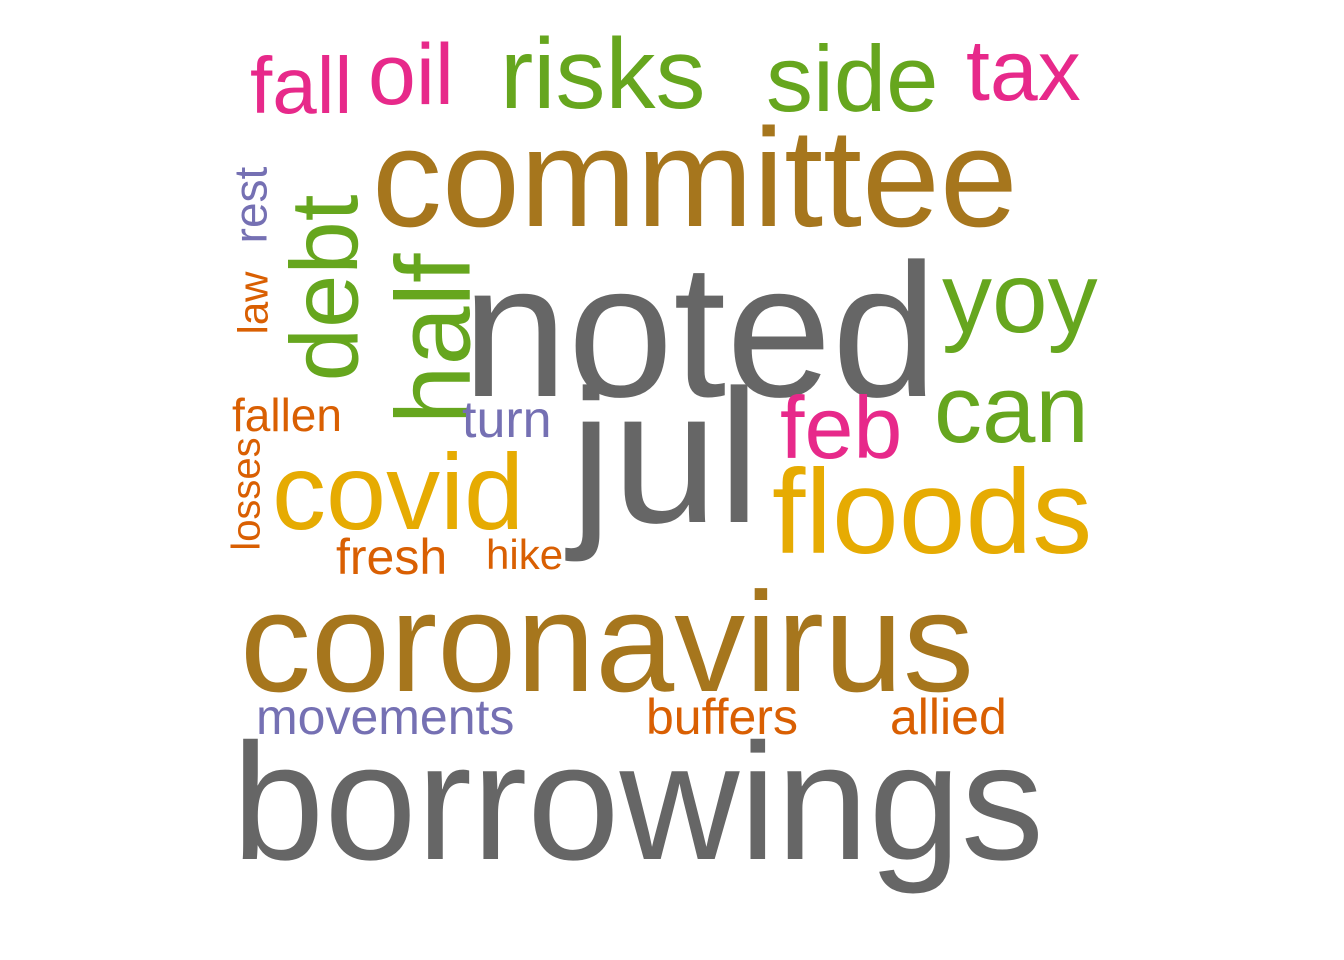  I want to click on word-yoy: yoy, so click(1020, 298).